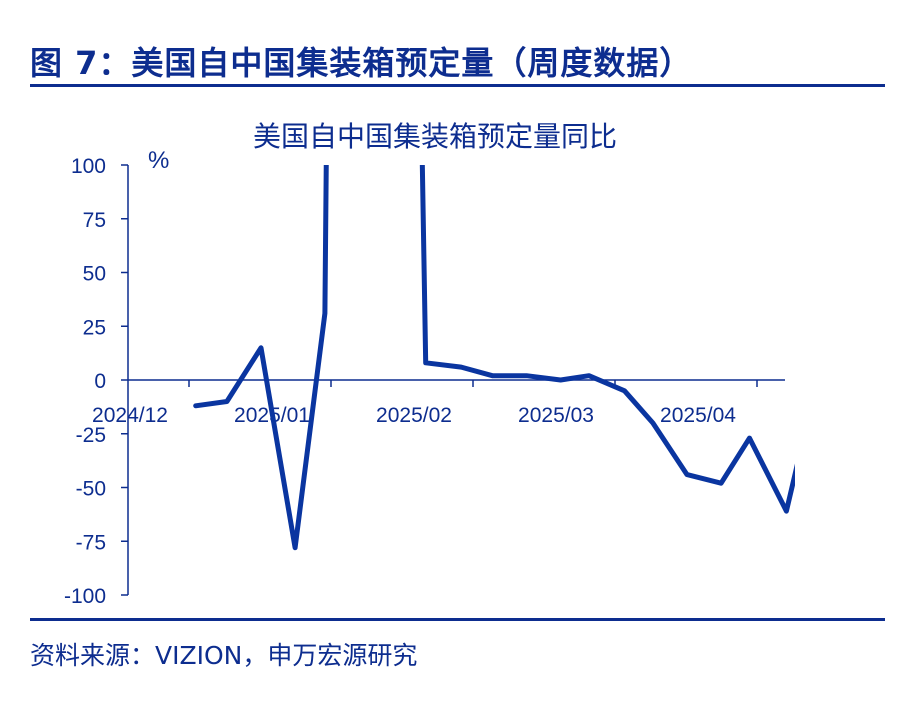 The height and width of the screenshot is (708, 898). I want to click on y-tick-label: 50, so click(94, 274).